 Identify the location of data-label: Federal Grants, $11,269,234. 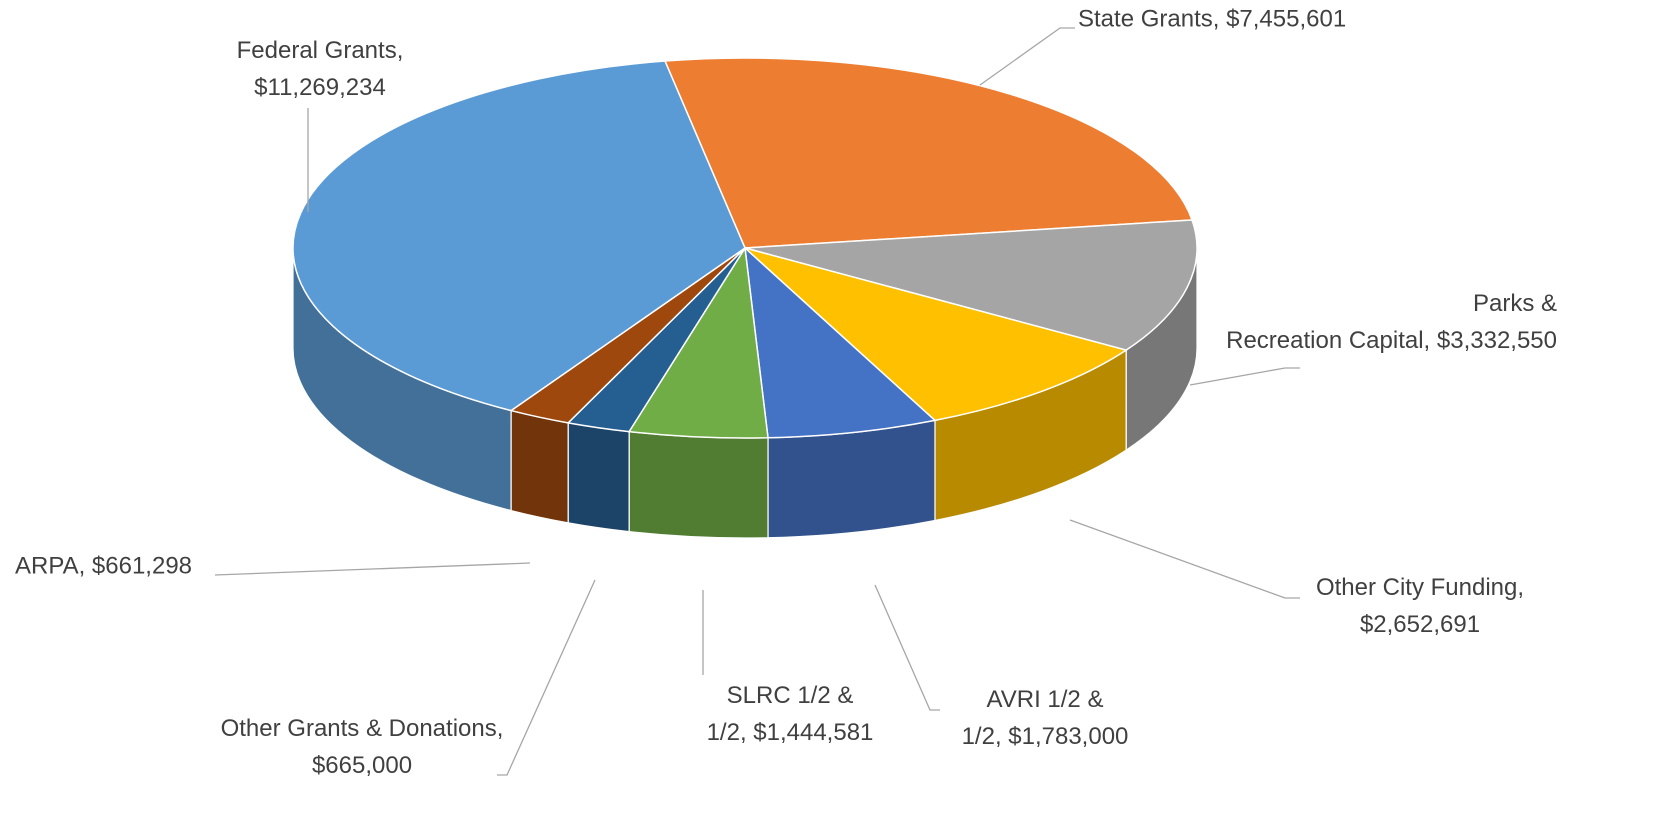
(320, 69).